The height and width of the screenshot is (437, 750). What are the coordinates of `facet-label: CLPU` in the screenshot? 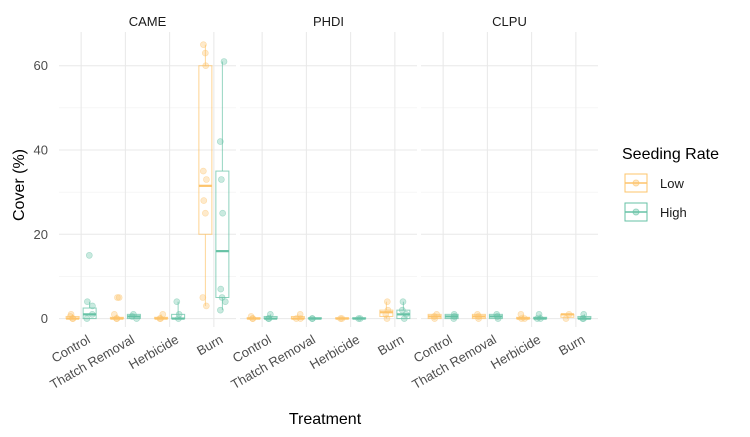 It's located at (509, 21).